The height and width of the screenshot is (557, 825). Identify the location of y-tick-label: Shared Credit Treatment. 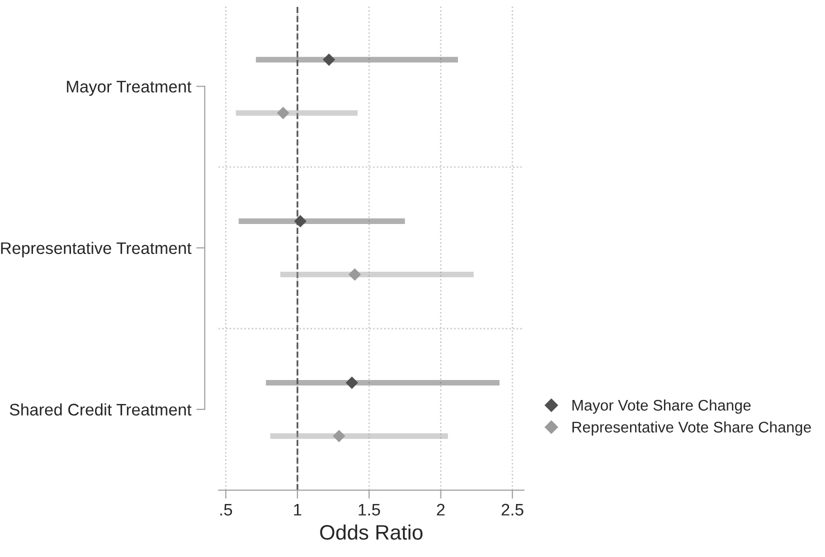
(101, 409).